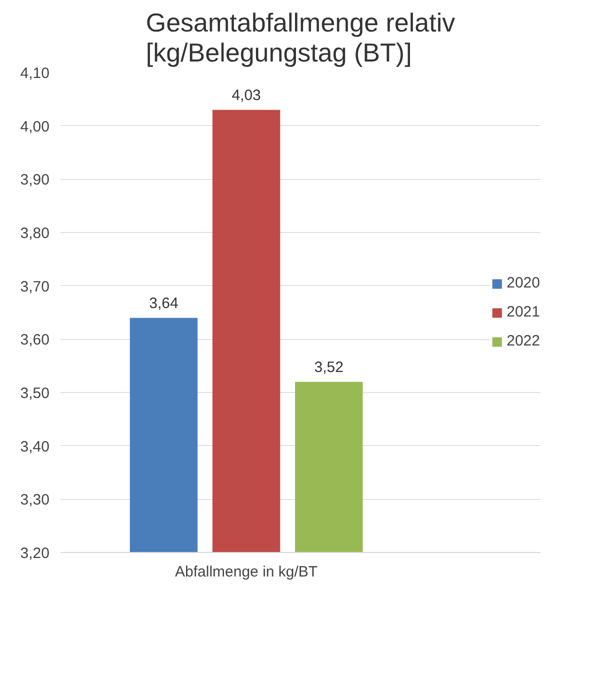 The image size is (613, 686). What do you see at coordinates (523, 341) in the screenshot?
I see `legend-label: 2022` at bounding box center [523, 341].